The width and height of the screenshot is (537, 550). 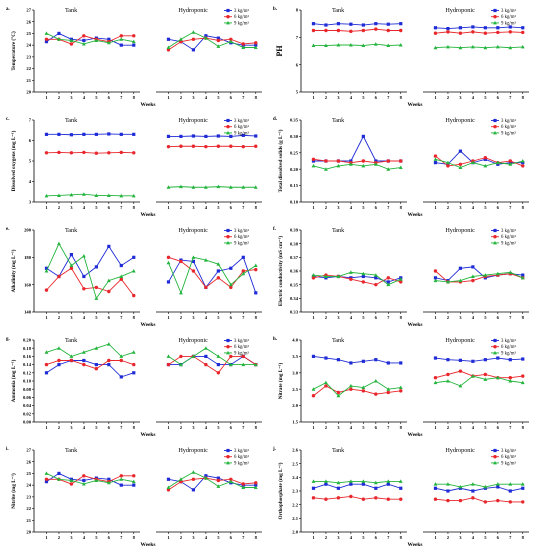 What do you see at coordinates (46, 473) in the screenshot?
I see `point-section1-series3-week1` at bounding box center [46, 473].